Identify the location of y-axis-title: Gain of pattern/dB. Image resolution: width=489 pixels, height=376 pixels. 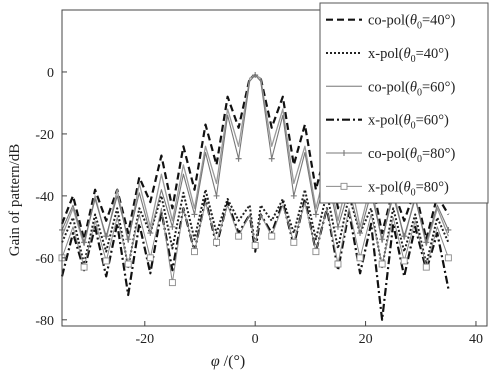
(15, 200).